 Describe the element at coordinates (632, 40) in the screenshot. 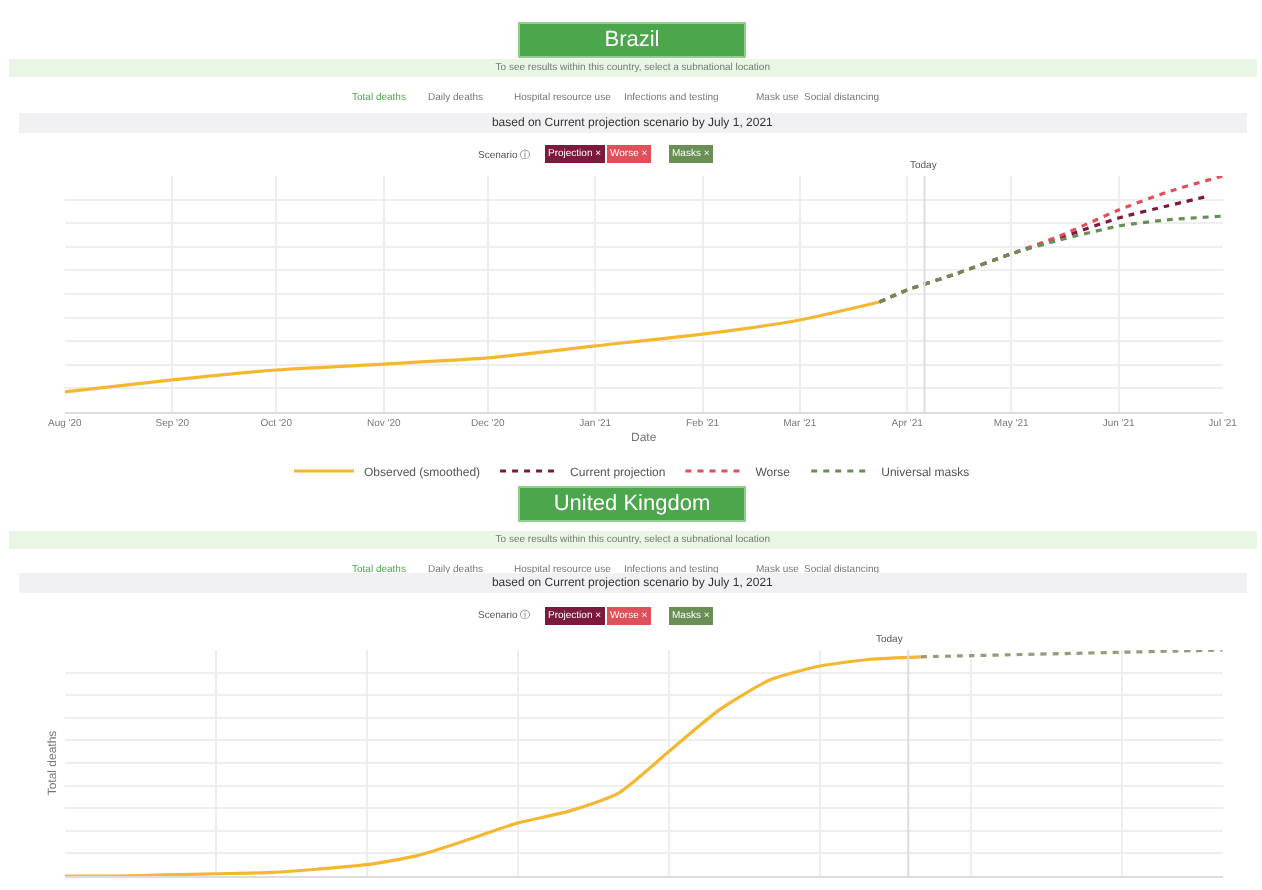

I see `chart-title: Brazil` at that location.